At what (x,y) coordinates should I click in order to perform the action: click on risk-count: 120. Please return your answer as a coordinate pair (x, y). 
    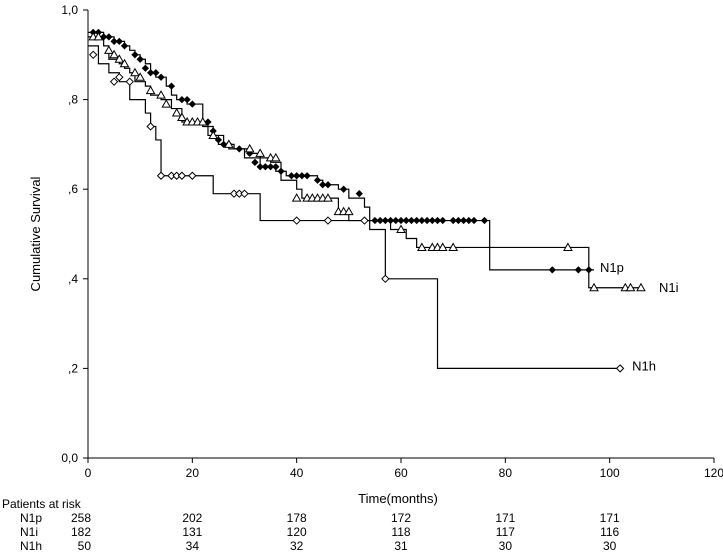
    Looking at the image, I should click on (297, 532).